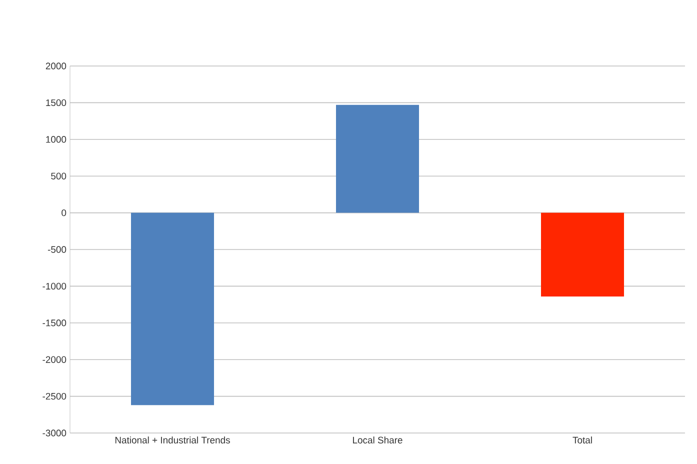 Image resolution: width=697 pixels, height=464 pixels. I want to click on y-tick-label: 1000, so click(56, 139).